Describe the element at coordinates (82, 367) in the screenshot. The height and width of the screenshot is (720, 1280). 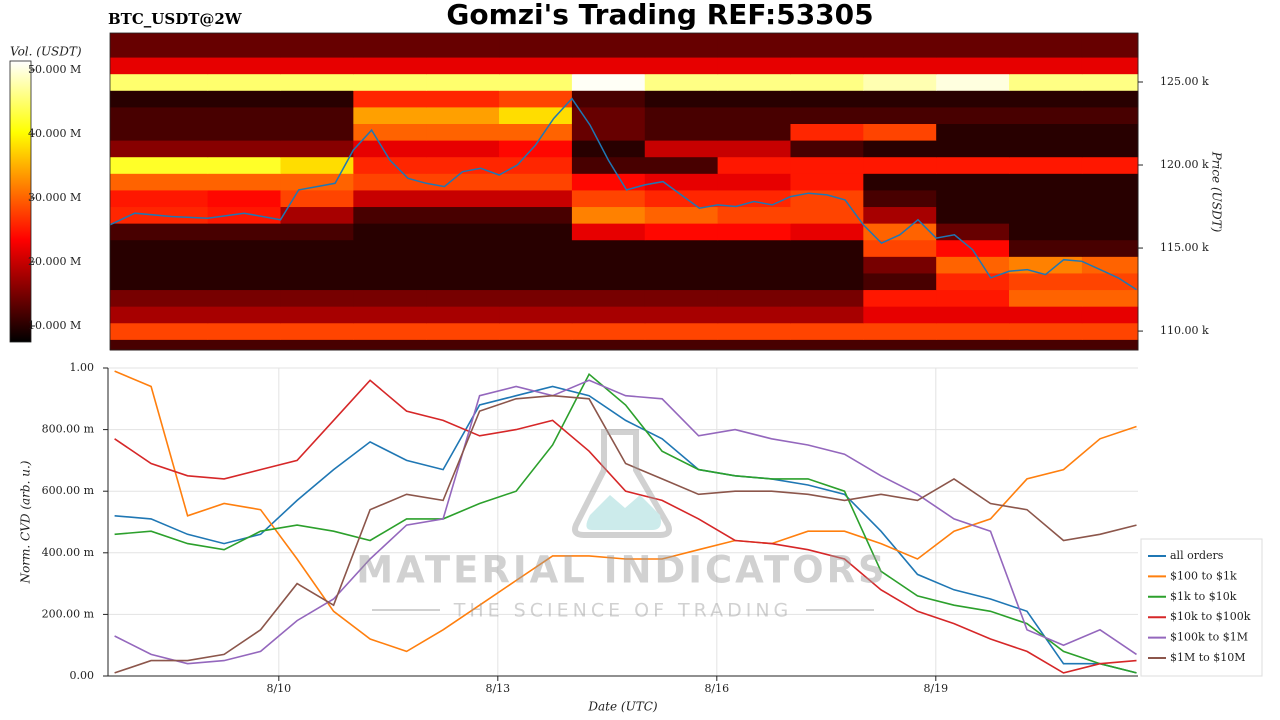
I see `y-tick-label: 1.00` at that location.